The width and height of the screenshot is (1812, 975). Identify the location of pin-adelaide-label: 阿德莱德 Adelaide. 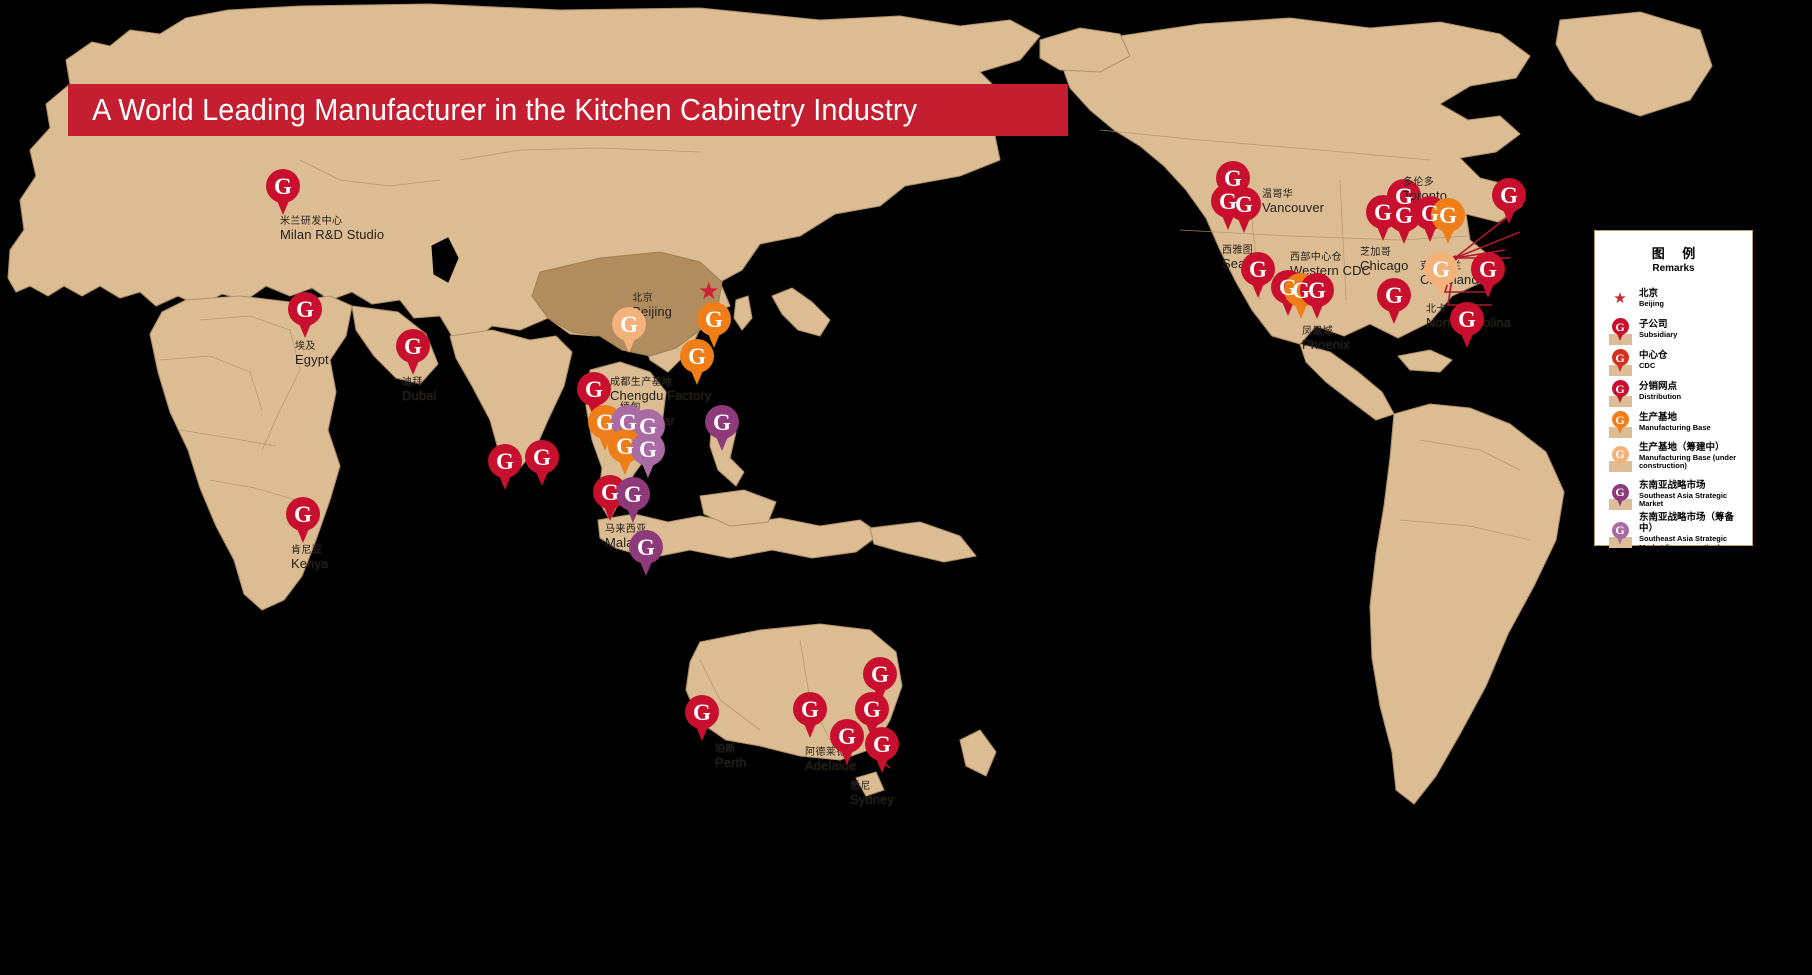
(830, 759).